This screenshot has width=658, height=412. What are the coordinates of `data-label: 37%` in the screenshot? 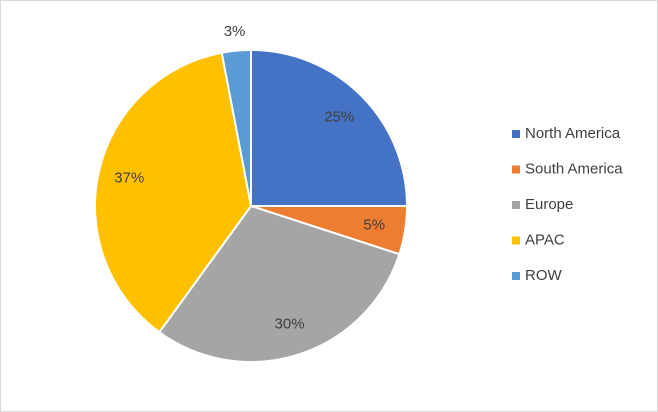 It's located at (129, 178).